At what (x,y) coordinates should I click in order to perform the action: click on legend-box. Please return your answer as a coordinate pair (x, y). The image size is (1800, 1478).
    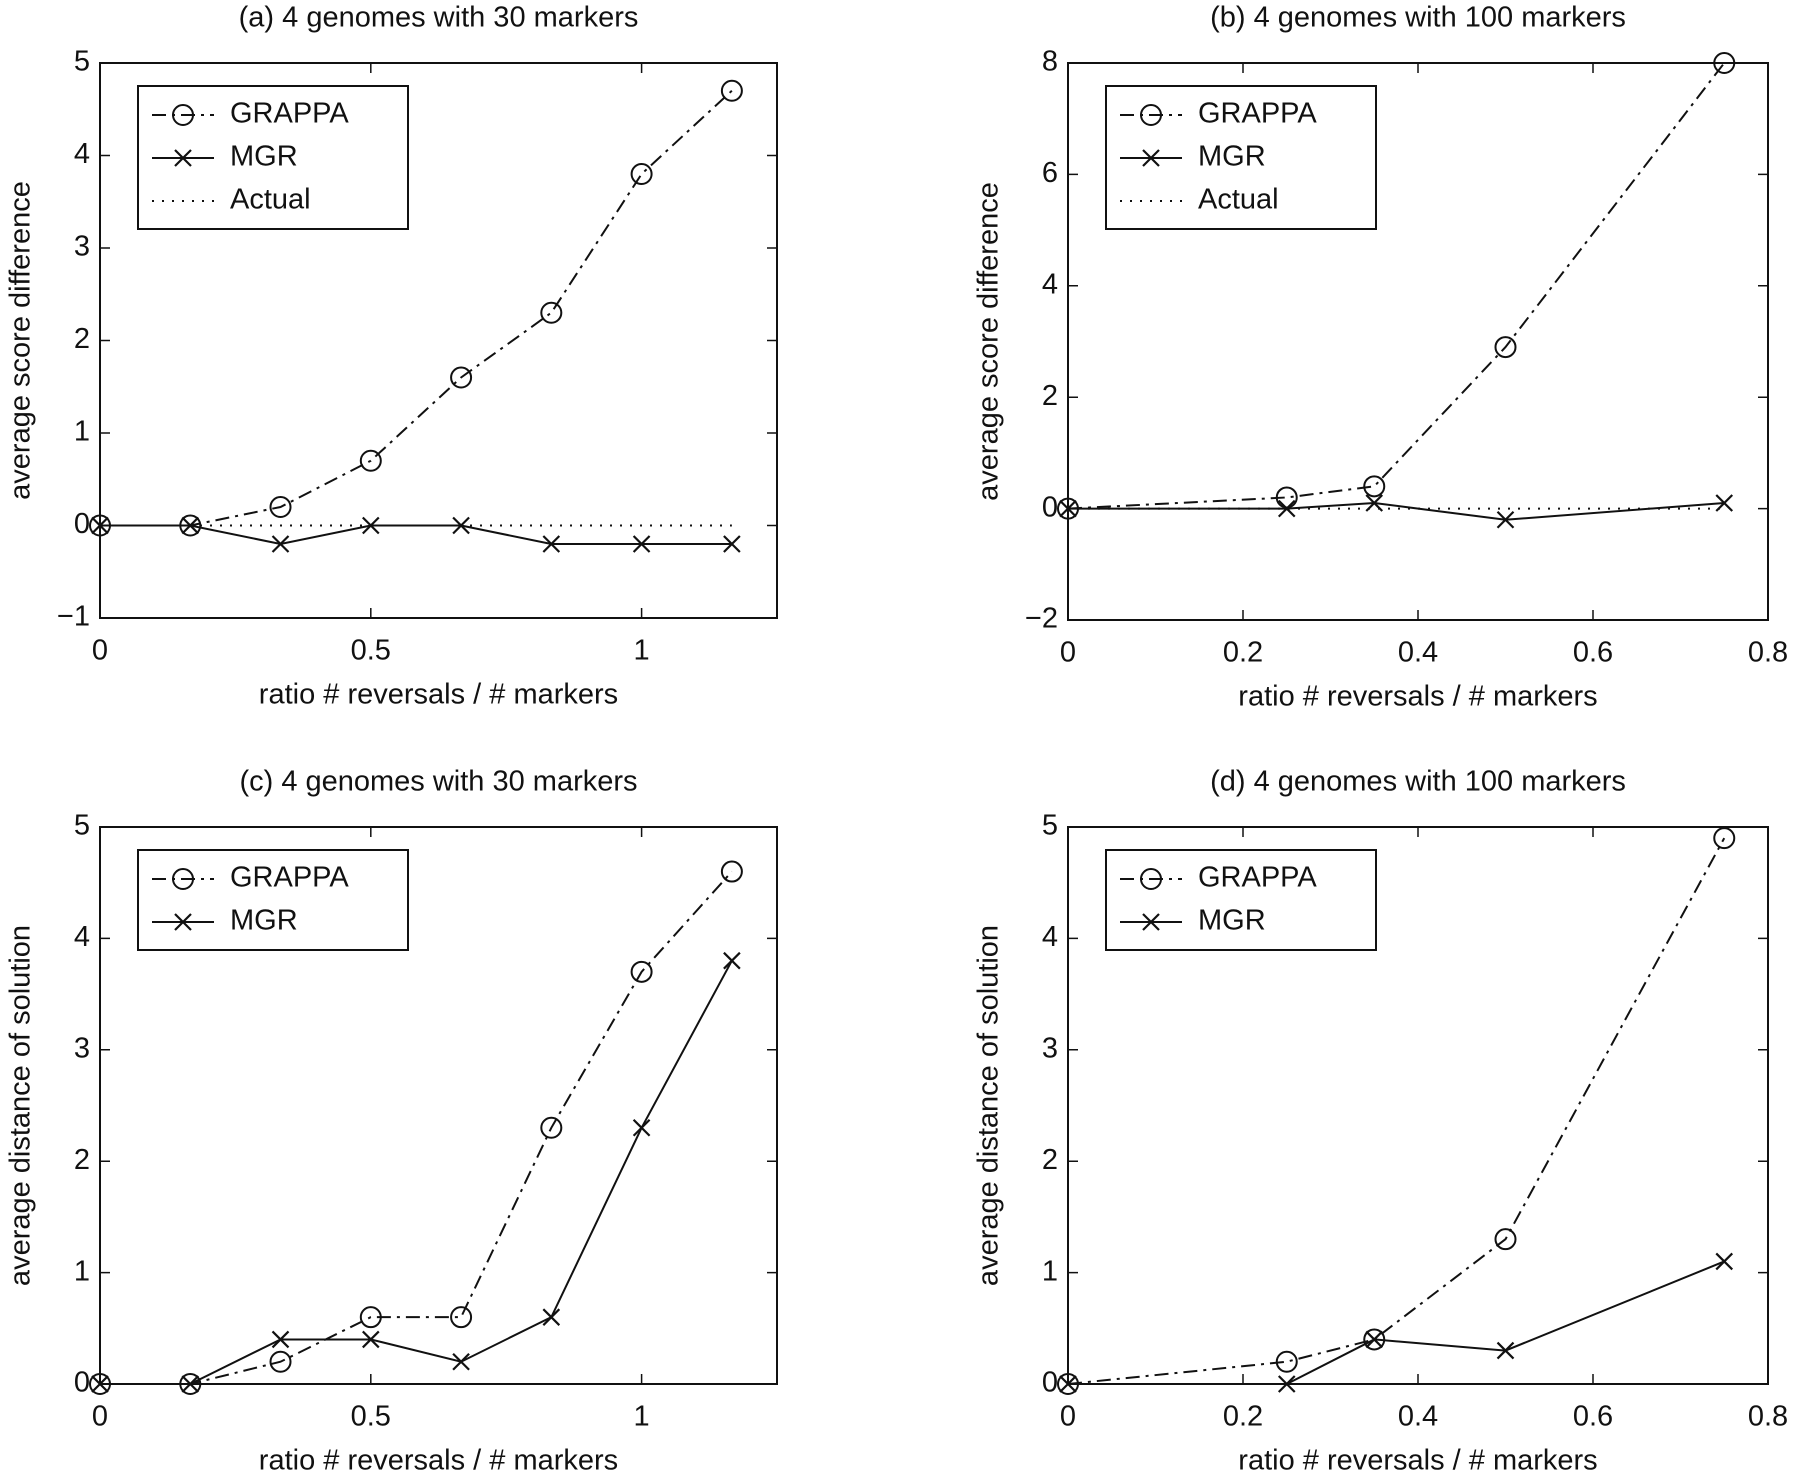
    Looking at the image, I should click on (1241, 900).